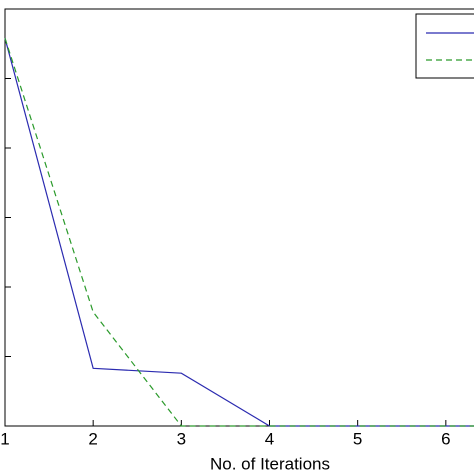 The image size is (474, 474). What do you see at coordinates (357, 438) in the screenshot?
I see `x-tick-label: 5` at bounding box center [357, 438].